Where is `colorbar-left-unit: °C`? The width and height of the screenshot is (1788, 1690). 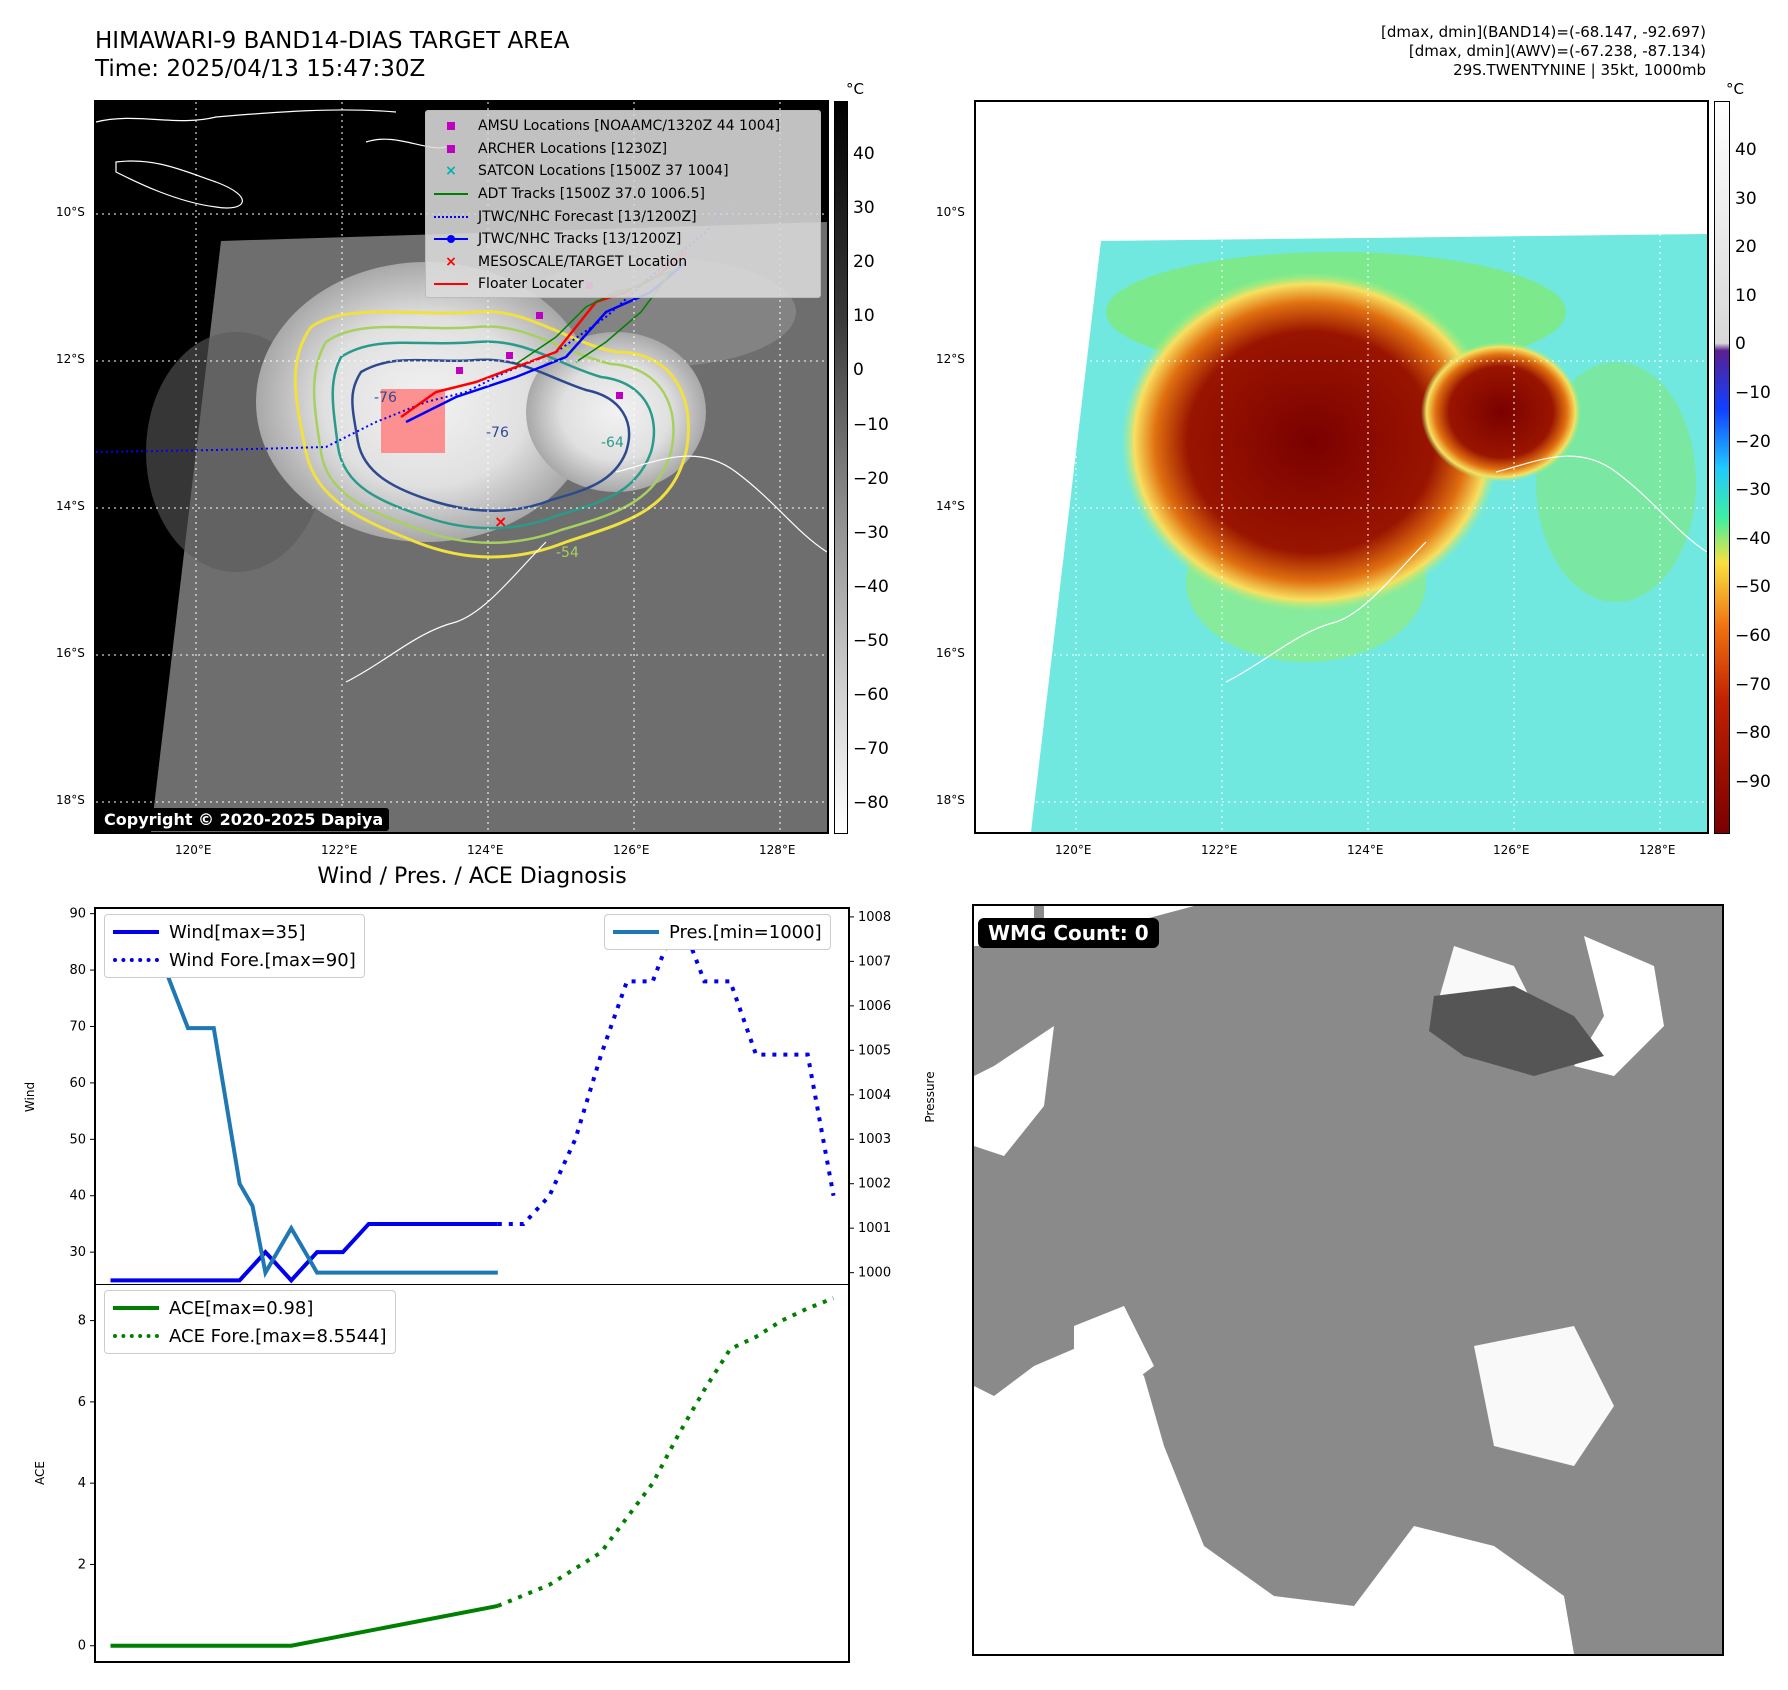 colorbar-left-unit: °C is located at coordinates (855, 89).